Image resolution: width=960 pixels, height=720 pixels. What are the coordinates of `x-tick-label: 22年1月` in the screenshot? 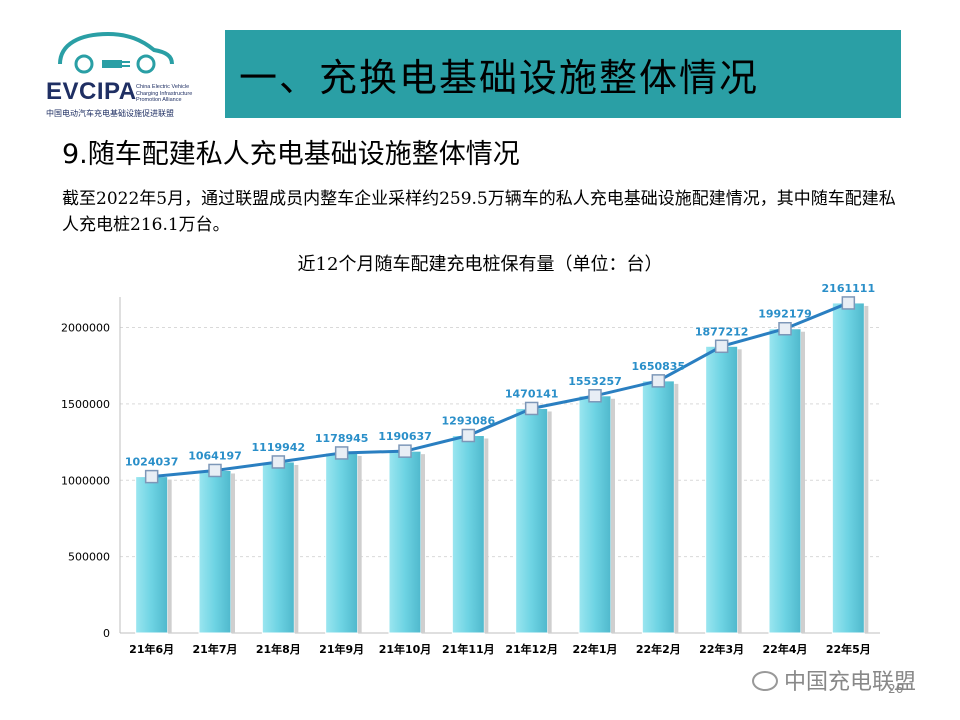 It's located at (595, 649).